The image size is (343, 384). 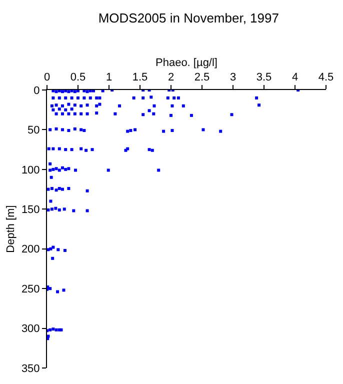 What do you see at coordinates (34, 130) in the screenshot?
I see `y-tick-label: 50` at bounding box center [34, 130].